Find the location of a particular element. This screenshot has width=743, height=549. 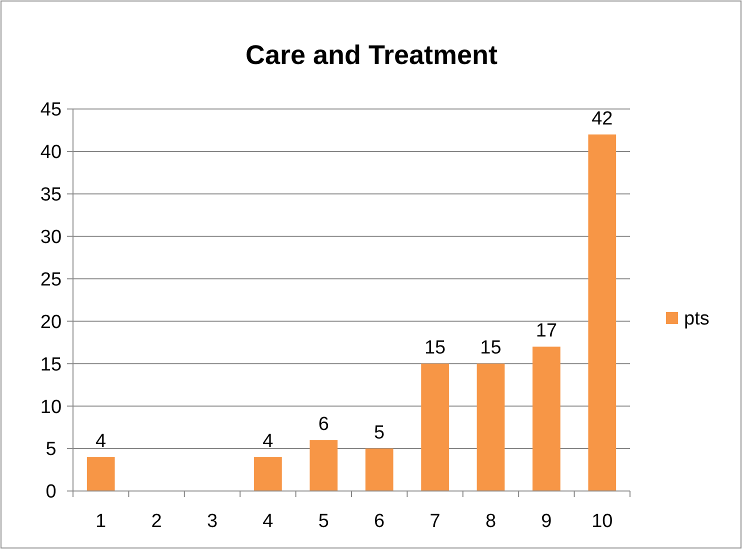

x-tick-label: 5 is located at coordinates (323, 521).